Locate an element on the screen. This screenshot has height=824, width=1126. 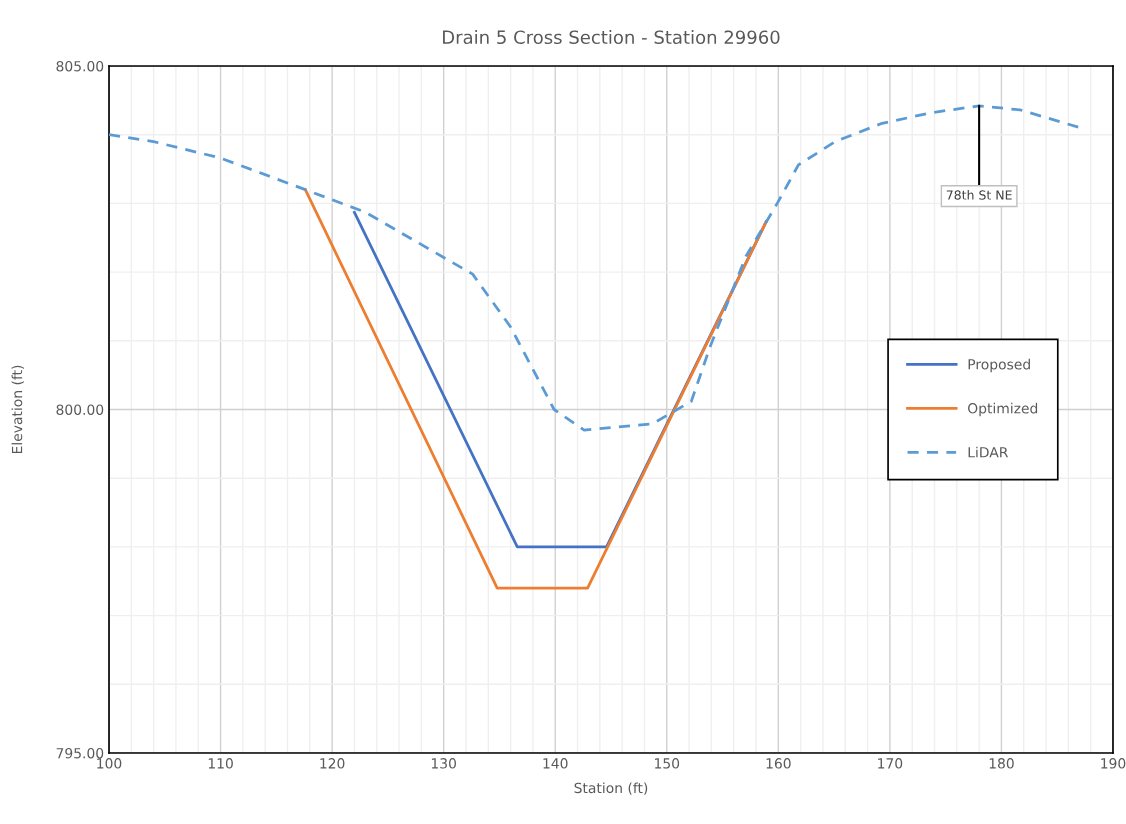
x-tick-label: 170 is located at coordinates (890, 763).